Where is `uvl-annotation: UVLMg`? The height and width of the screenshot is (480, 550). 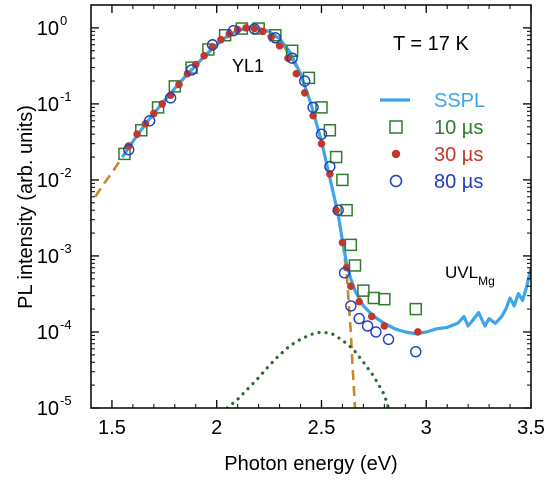
uvl-annotation: UVLMg is located at coordinates (470, 275).